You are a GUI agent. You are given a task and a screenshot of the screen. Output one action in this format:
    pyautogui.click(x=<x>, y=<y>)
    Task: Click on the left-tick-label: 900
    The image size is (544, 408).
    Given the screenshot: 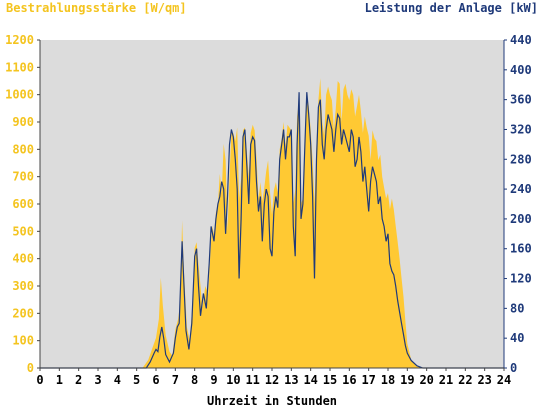 What is the action you would take?
    pyautogui.click(x=23, y=122)
    